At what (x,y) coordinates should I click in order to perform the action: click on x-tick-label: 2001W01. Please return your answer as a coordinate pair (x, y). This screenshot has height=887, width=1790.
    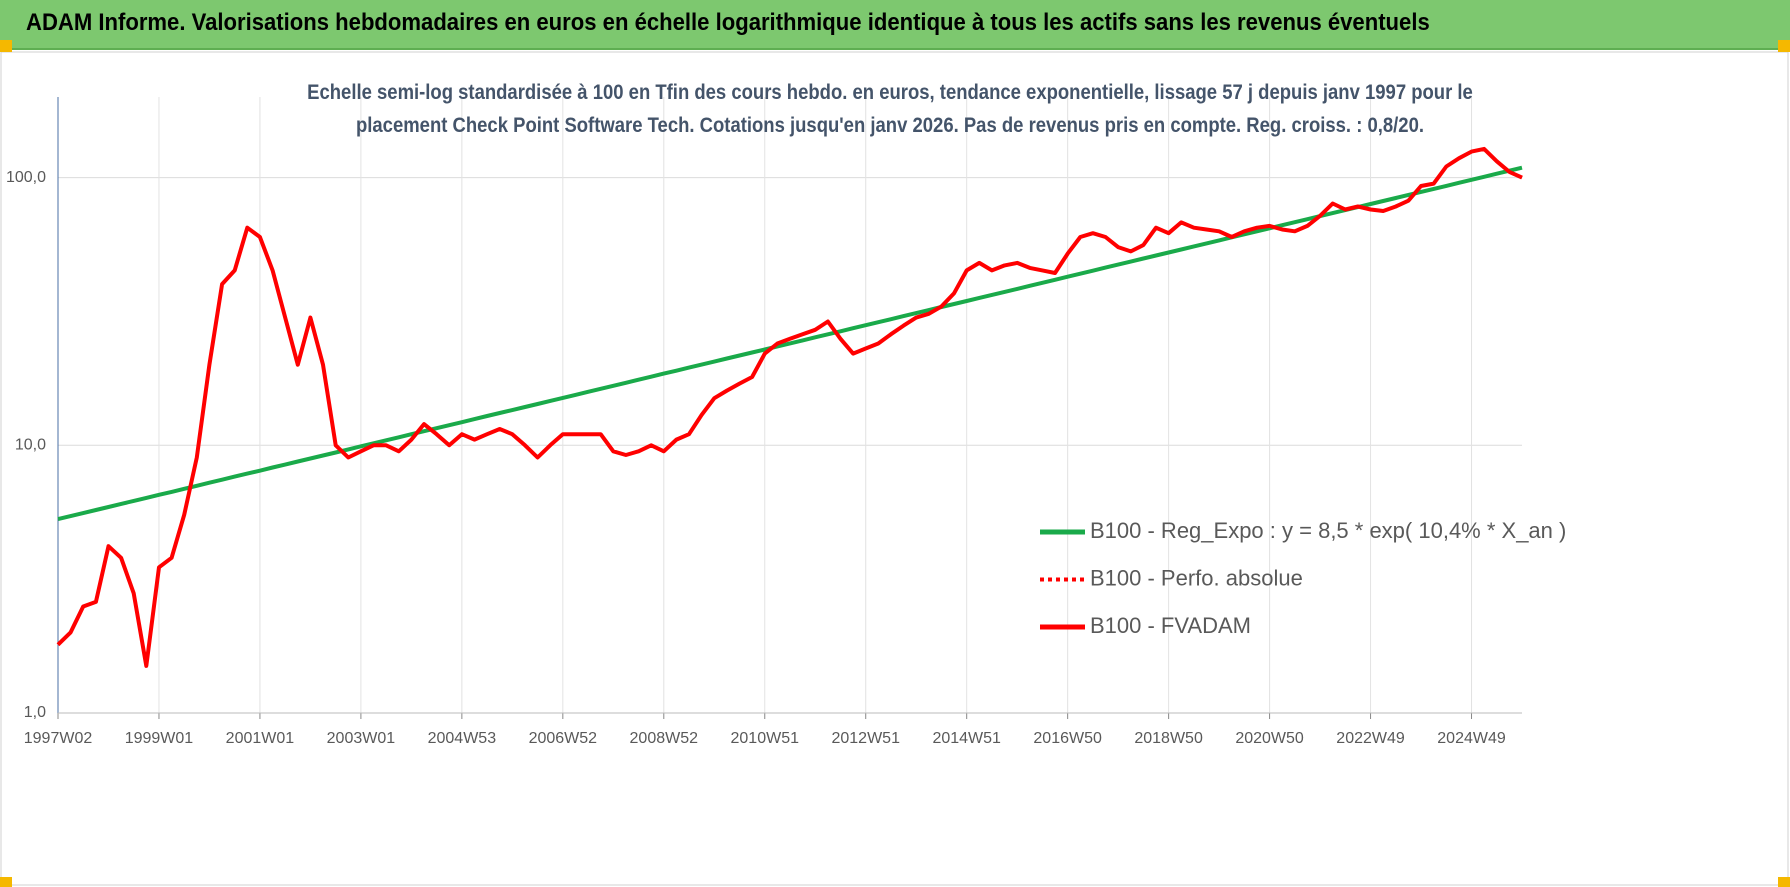
    Looking at the image, I should click on (260, 738).